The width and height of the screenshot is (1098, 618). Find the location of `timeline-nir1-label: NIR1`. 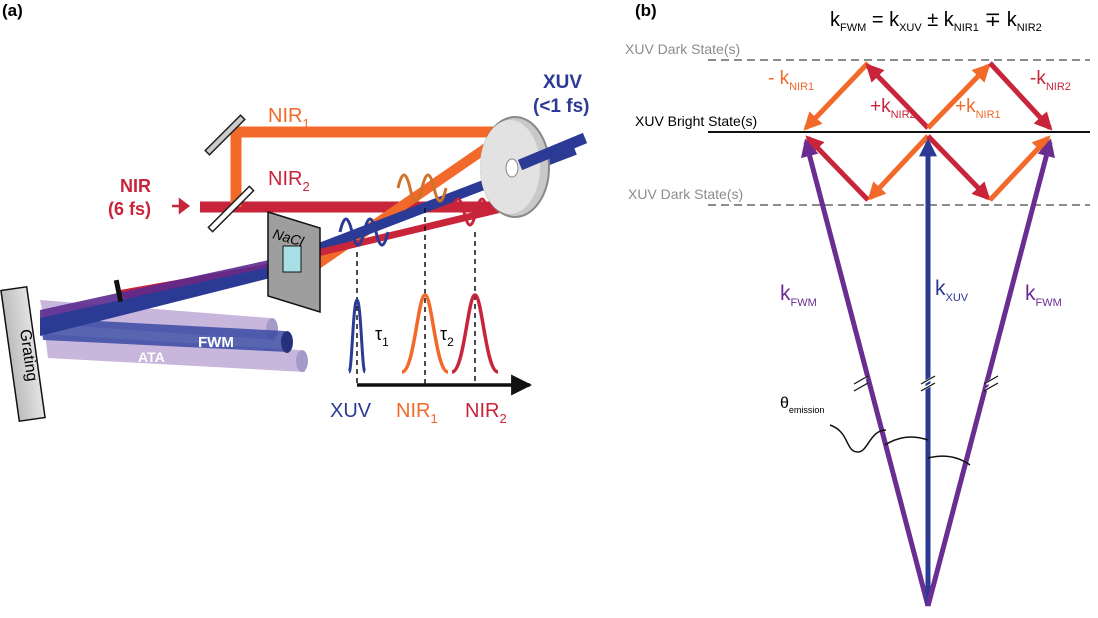

timeline-nir1-label: NIR1 is located at coordinates (417, 413).